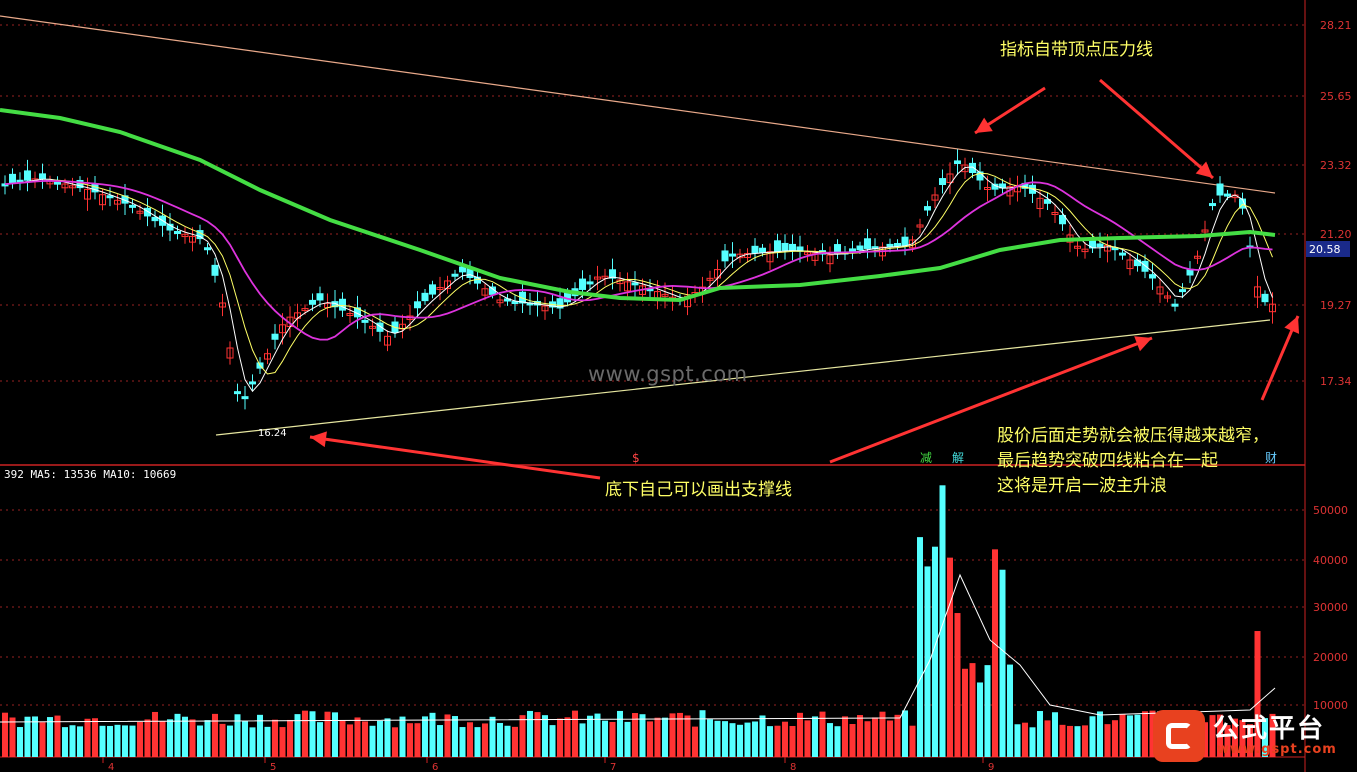  Describe the element at coordinates (318, 439) in the screenshot. I see `arrow-to-support-left-head` at that location.